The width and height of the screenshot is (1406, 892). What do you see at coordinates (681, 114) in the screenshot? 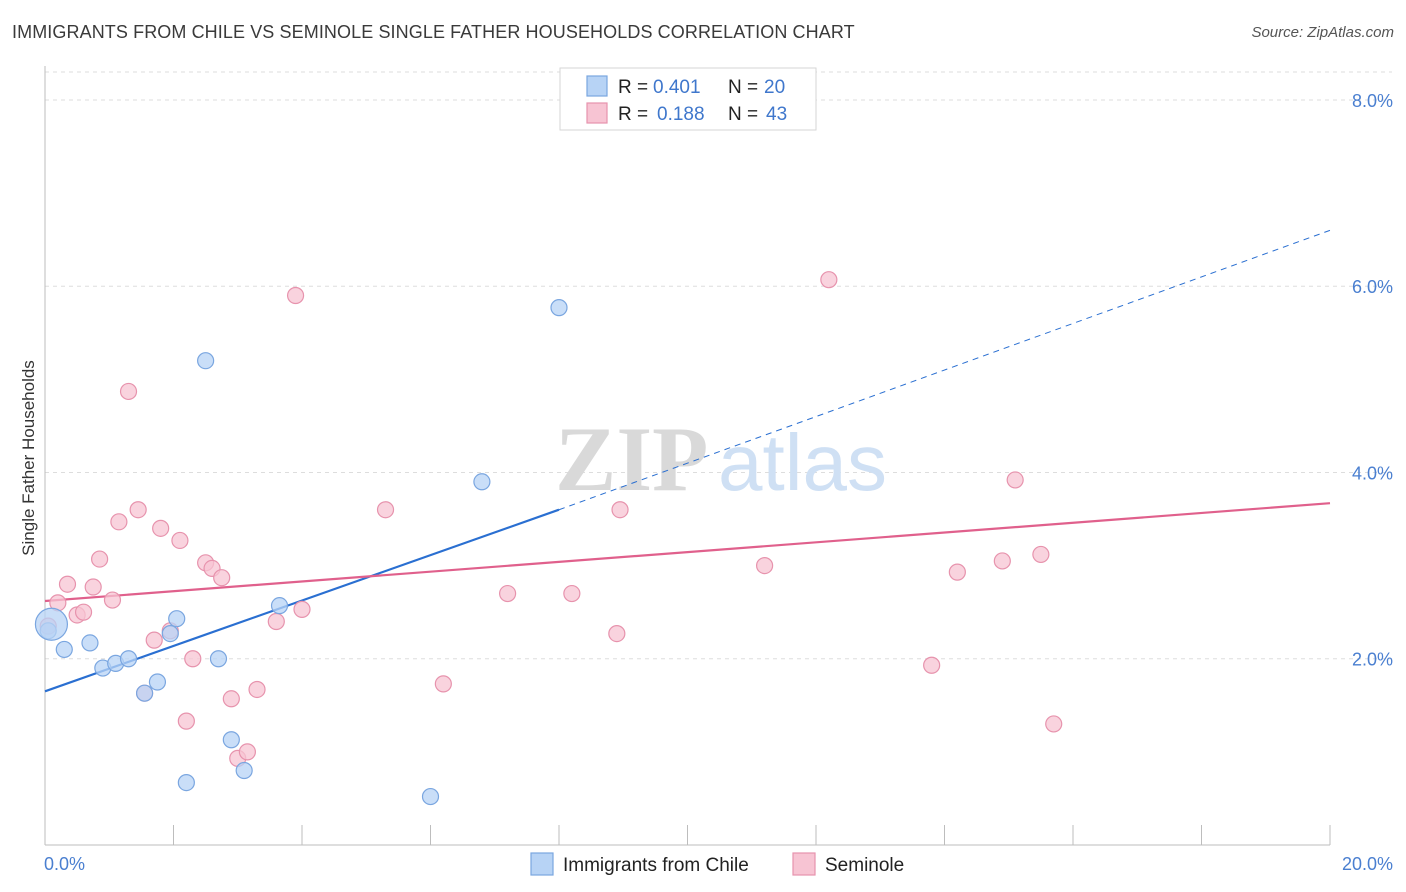
I see `legend-r-value-2: 0.188` at bounding box center [681, 114].